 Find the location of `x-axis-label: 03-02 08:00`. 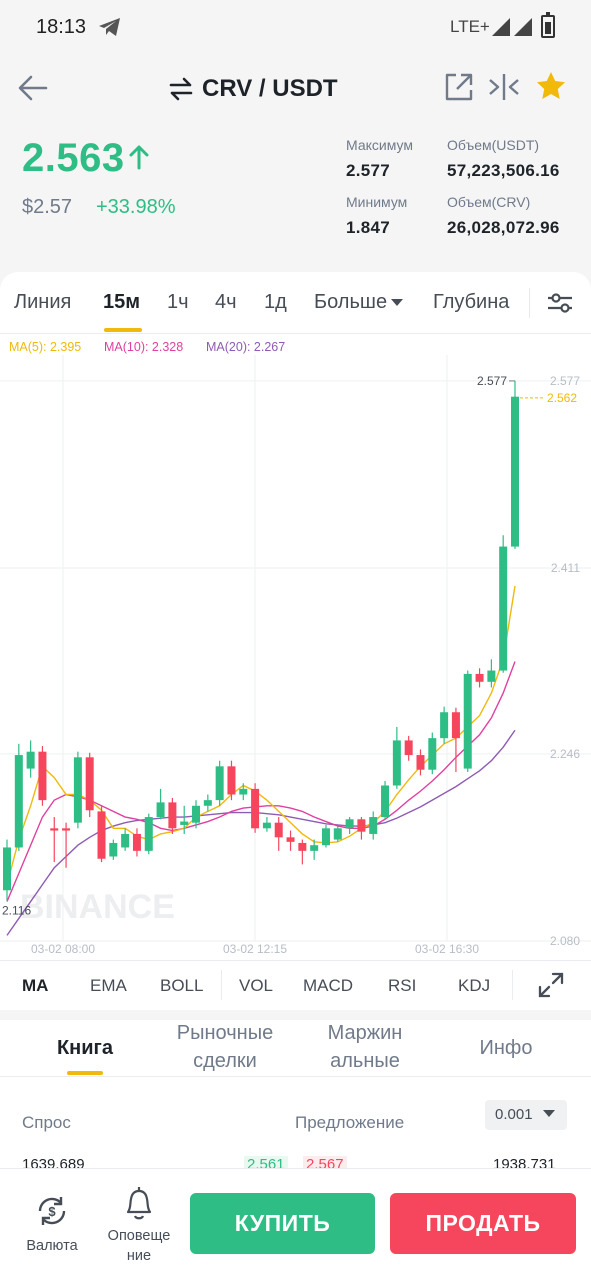

x-axis-label: 03-02 08:00 is located at coordinates (63, 949).